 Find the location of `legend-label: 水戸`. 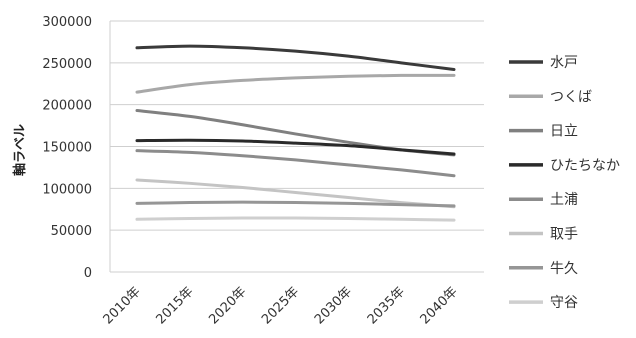

legend-label: 水戸 is located at coordinates (564, 63).